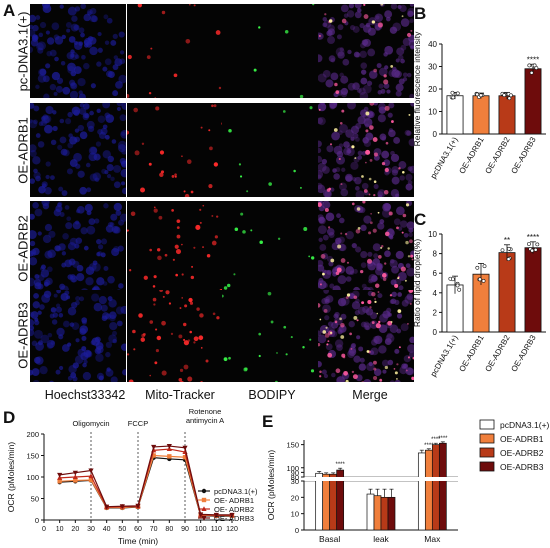 This screenshot has height=548, width=550. What do you see at coordinates (417, 283) in the screenshot?
I see `y-axis-label: Ratio of lipid droplet(%)` at bounding box center [417, 283].